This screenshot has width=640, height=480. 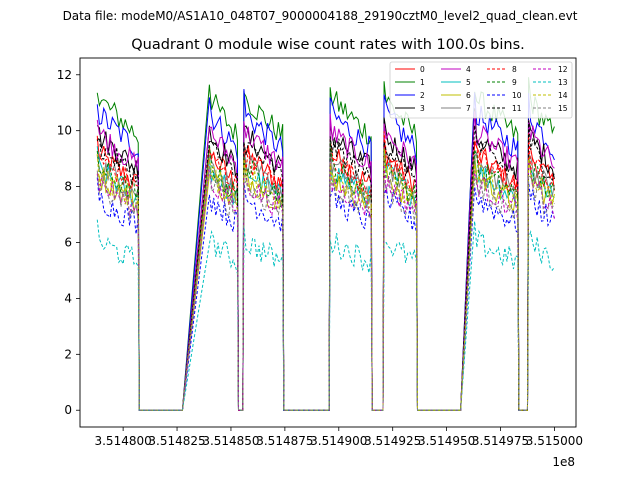 What do you see at coordinates (468, 95) in the screenshot?
I see `legend-label-6: 6` at bounding box center [468, 95].